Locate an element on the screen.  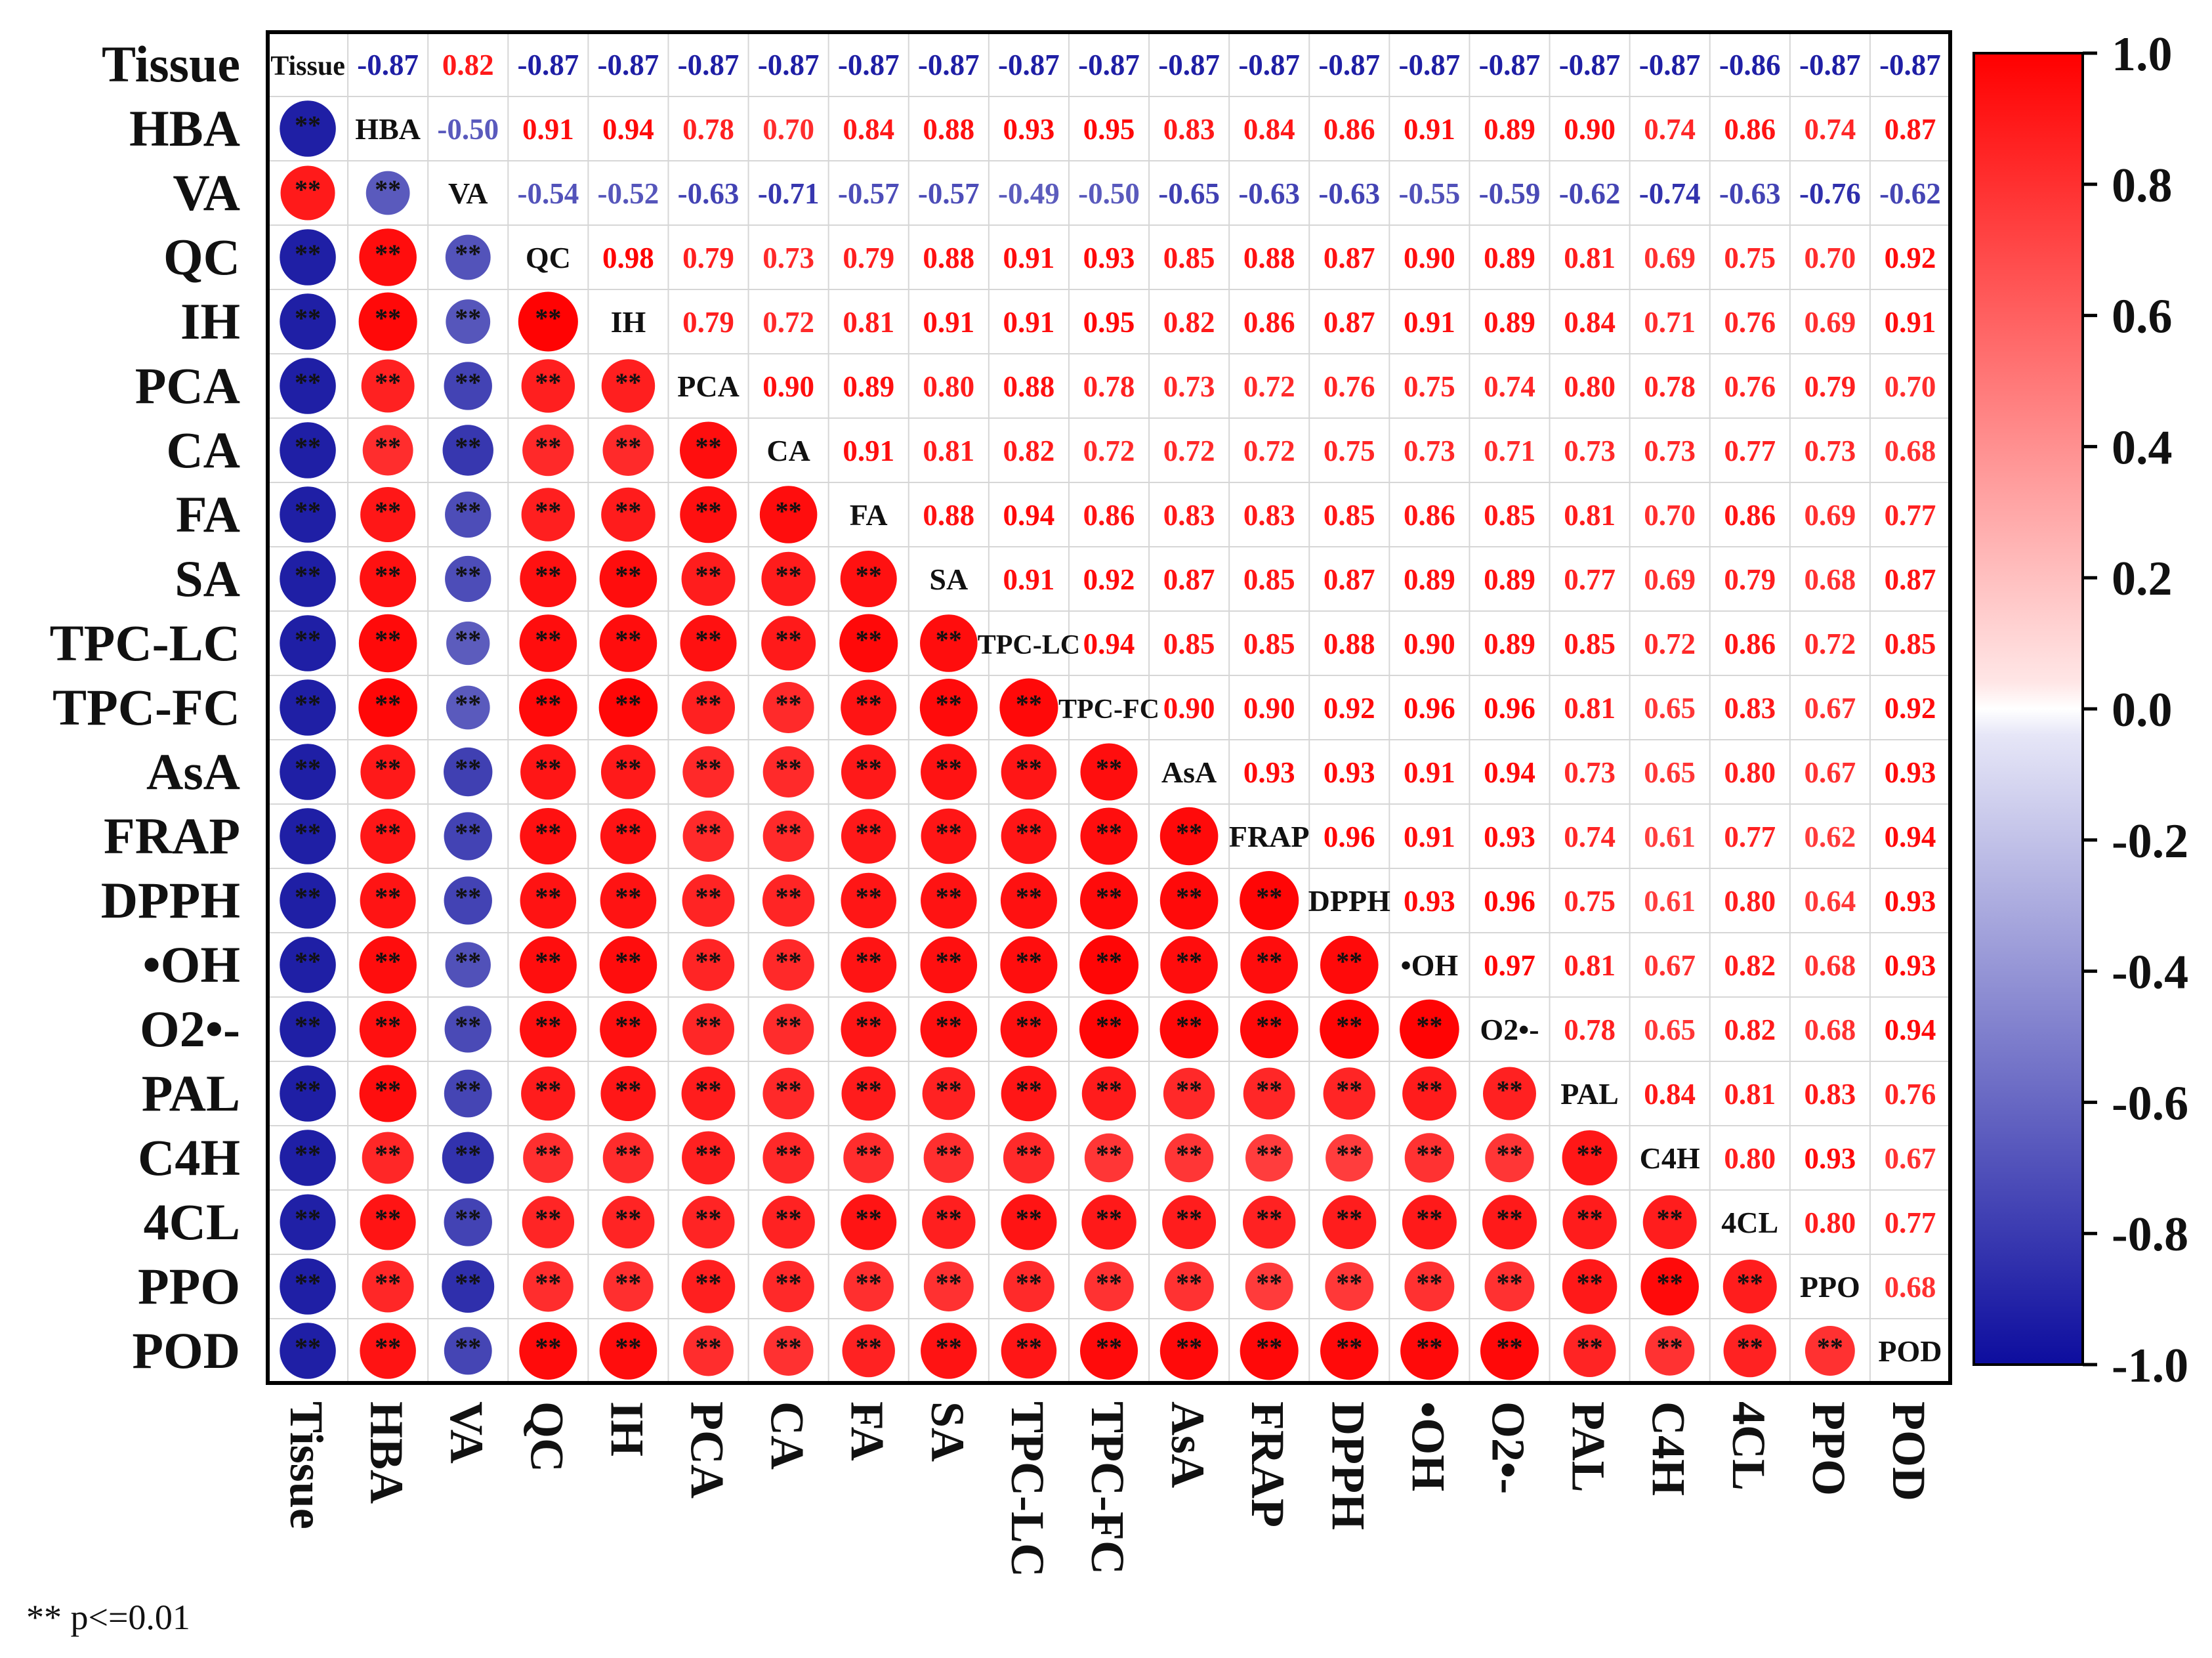
diagonal-label: 4CL is located at coordinates (1749, 1222).